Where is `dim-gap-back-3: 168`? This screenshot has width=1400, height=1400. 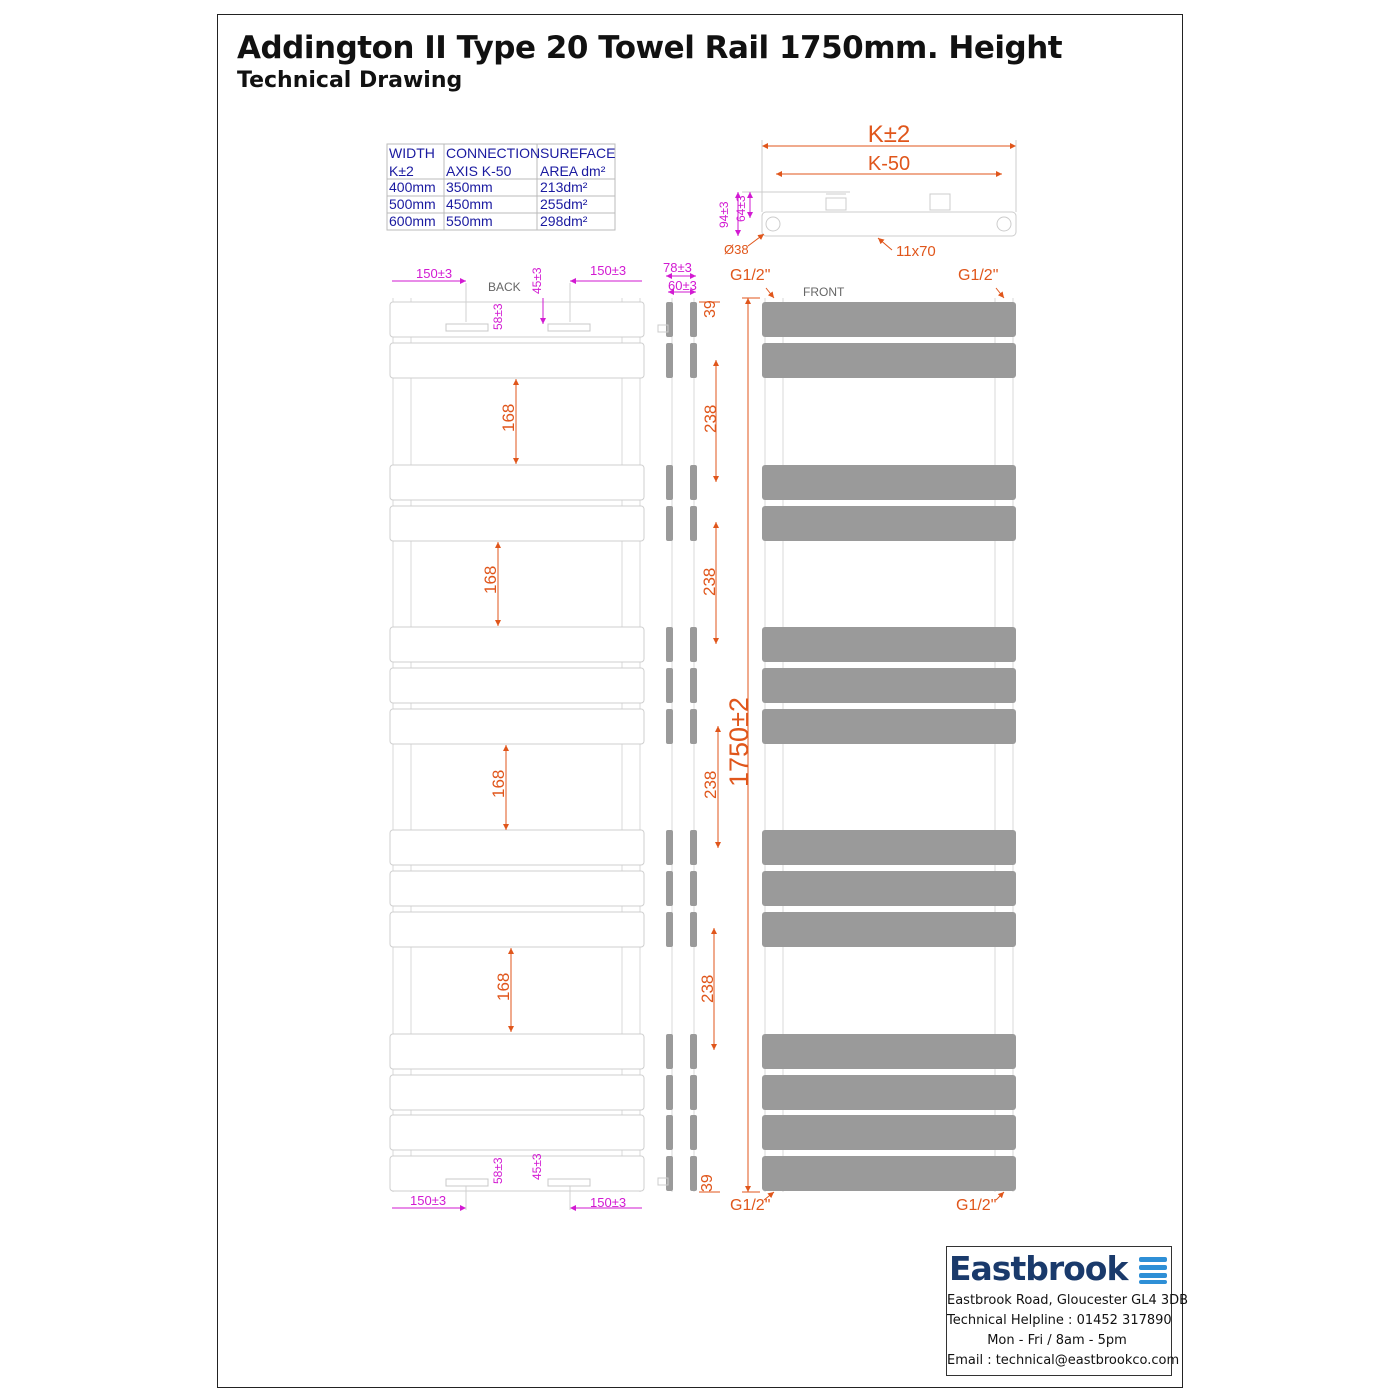 dim-gap-back-3: 168 is located at coordinates (498, 784).